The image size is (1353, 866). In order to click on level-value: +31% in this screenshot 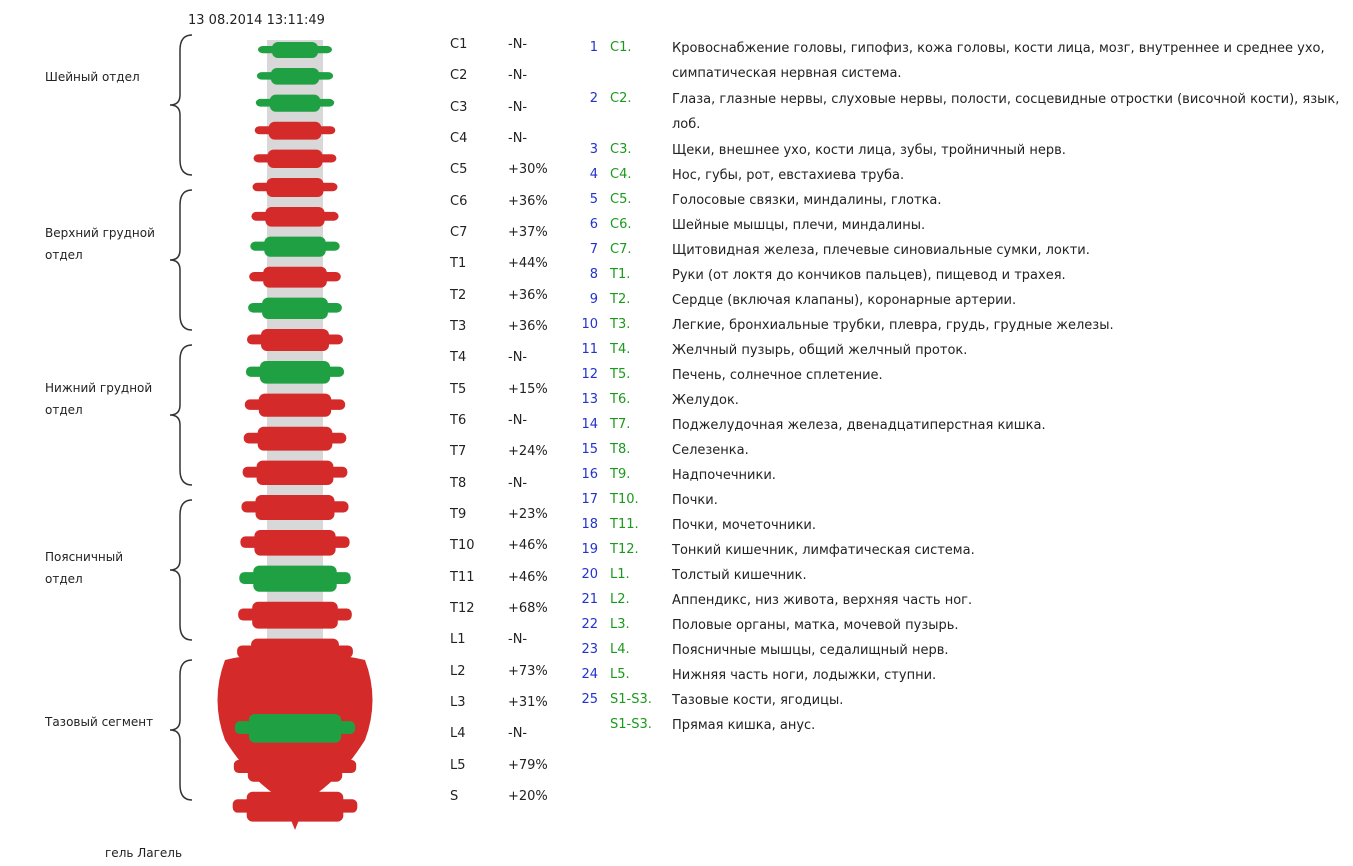, I will do `click(528, 702)`.